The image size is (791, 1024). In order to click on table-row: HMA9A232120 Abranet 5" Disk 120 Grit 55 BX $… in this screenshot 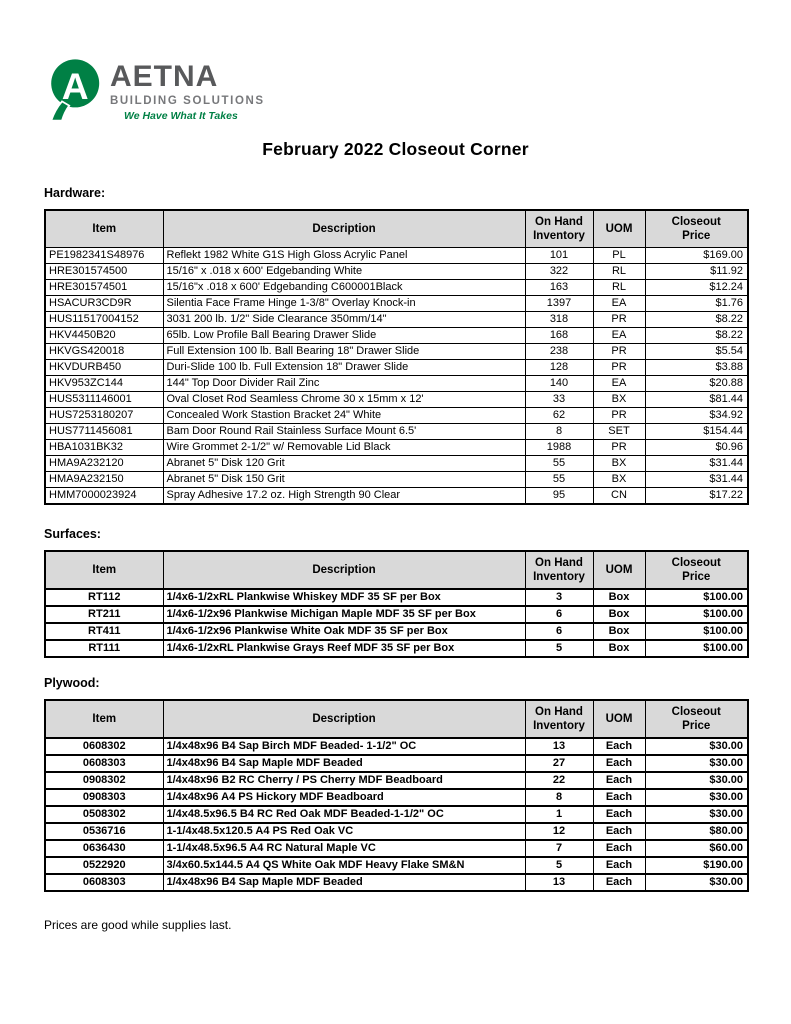, I will do `click(396, 463)`.